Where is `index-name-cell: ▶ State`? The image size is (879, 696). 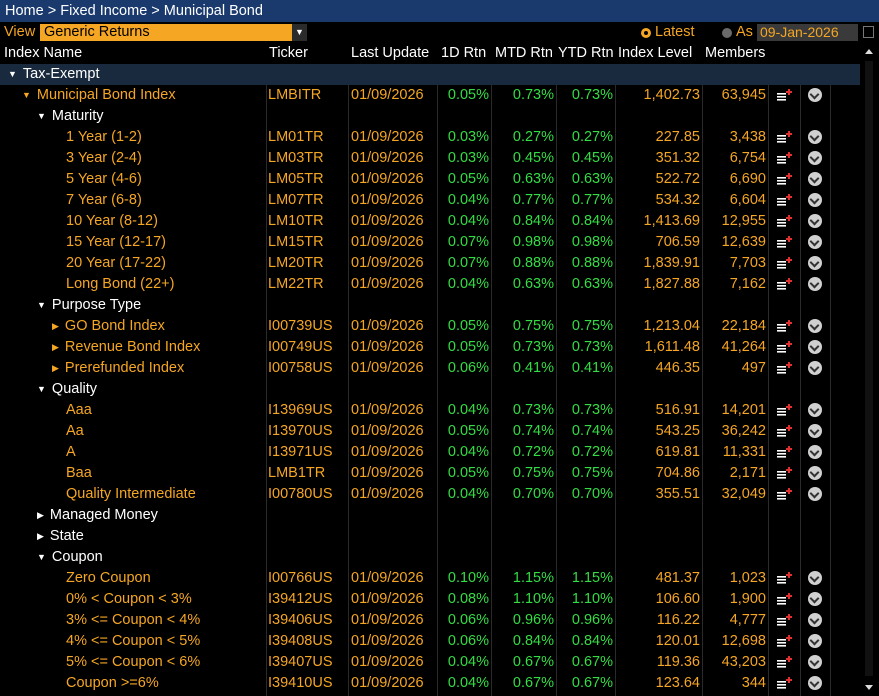 index-name-cell: ▶ State is located at coordinates (60, 536).